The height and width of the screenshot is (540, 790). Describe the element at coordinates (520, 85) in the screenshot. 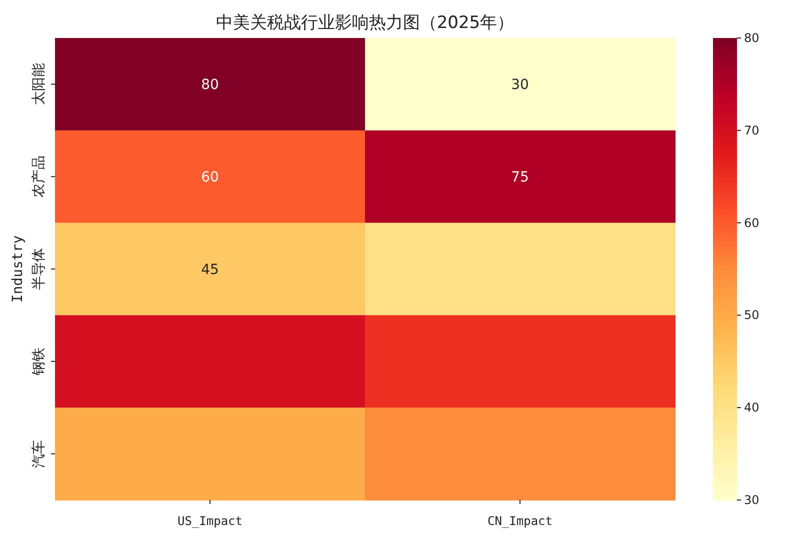

I see `data-label: 30` at that location.